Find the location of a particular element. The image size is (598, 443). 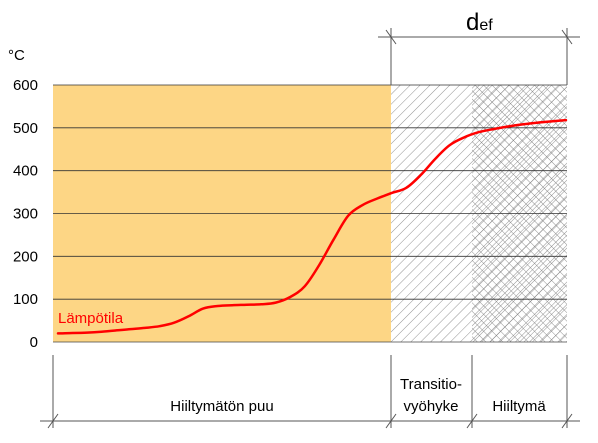

zone-label-unburnt: Hiiltymätön puu is located at coordinates (221, 406).